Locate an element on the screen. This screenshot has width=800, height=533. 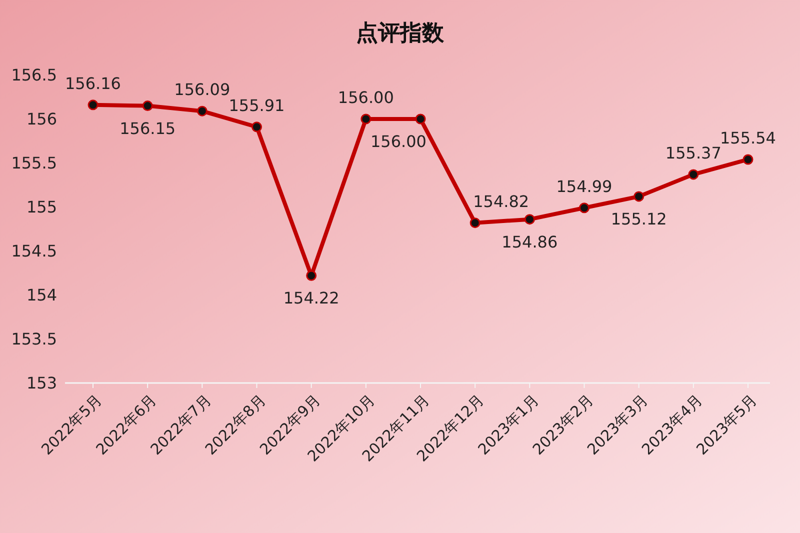
text: 156.16 is located at coordinates (93, 83).